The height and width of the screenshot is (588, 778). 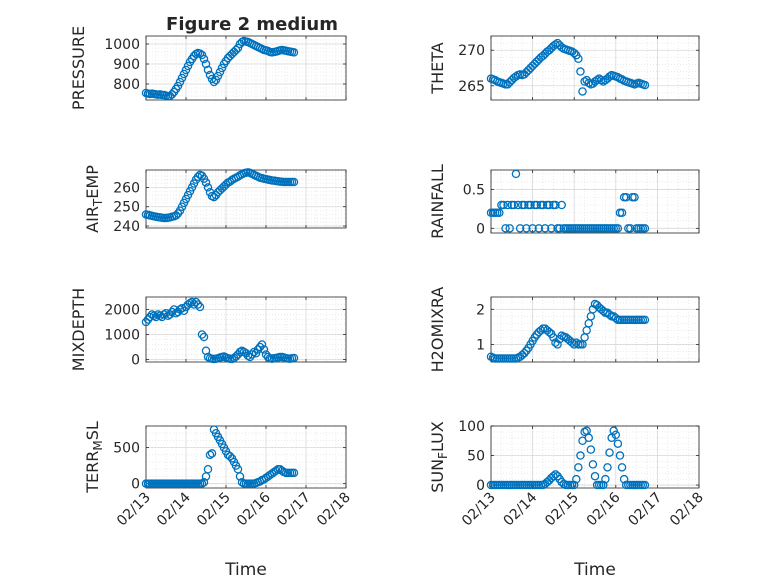 I want to click on y-axis-label: MIXDEPTH, so click(x=78, y=329).